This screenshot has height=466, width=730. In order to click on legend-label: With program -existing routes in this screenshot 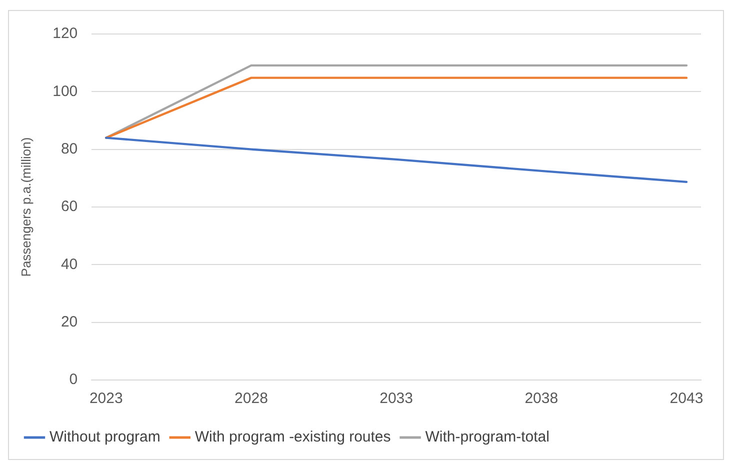, I will do `click(292, 437)`.